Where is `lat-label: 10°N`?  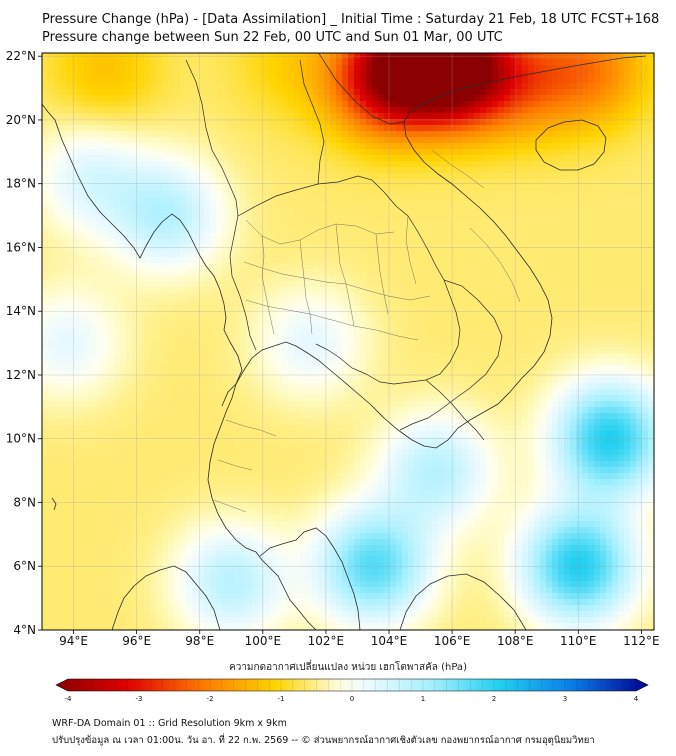
lat-label: 10°N is located at coordinates (21, 439).